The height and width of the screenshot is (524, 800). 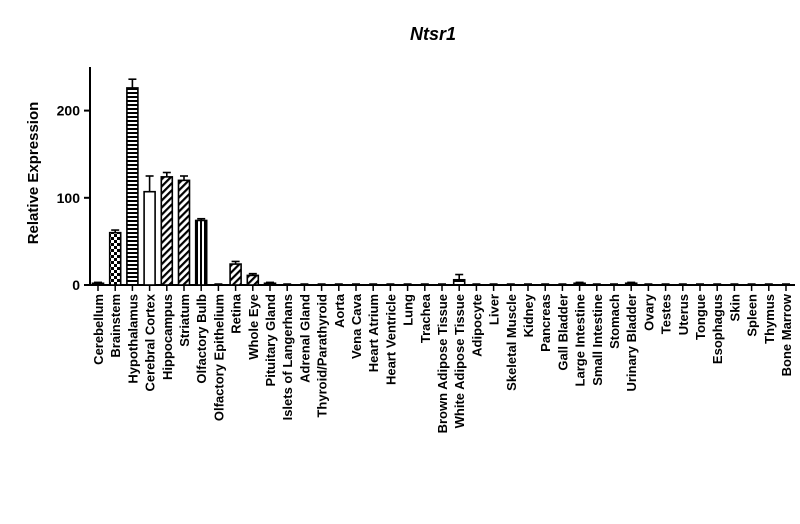 What do you see at coordinates (433, 34) in the screenshot?
I see `chart-title: Ntsr1` at bounding box center [433, 34].